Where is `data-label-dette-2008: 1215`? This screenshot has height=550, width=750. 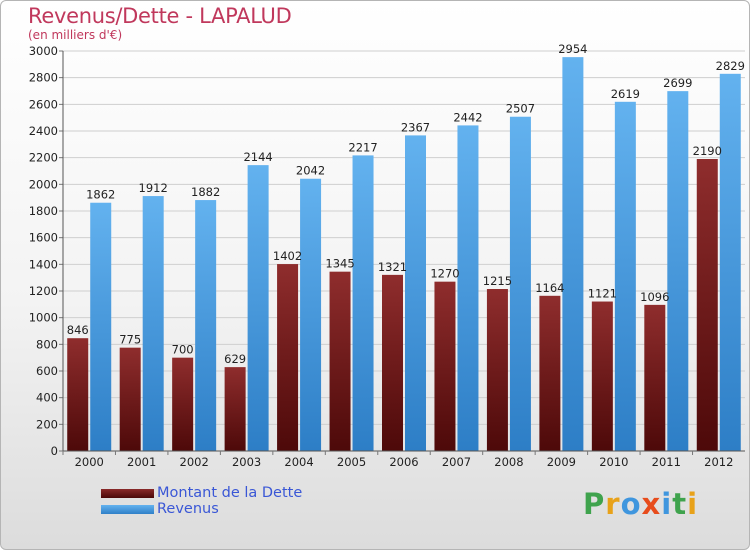 data-label-dette-2008: 1215 is located at coordinates (497, 281).